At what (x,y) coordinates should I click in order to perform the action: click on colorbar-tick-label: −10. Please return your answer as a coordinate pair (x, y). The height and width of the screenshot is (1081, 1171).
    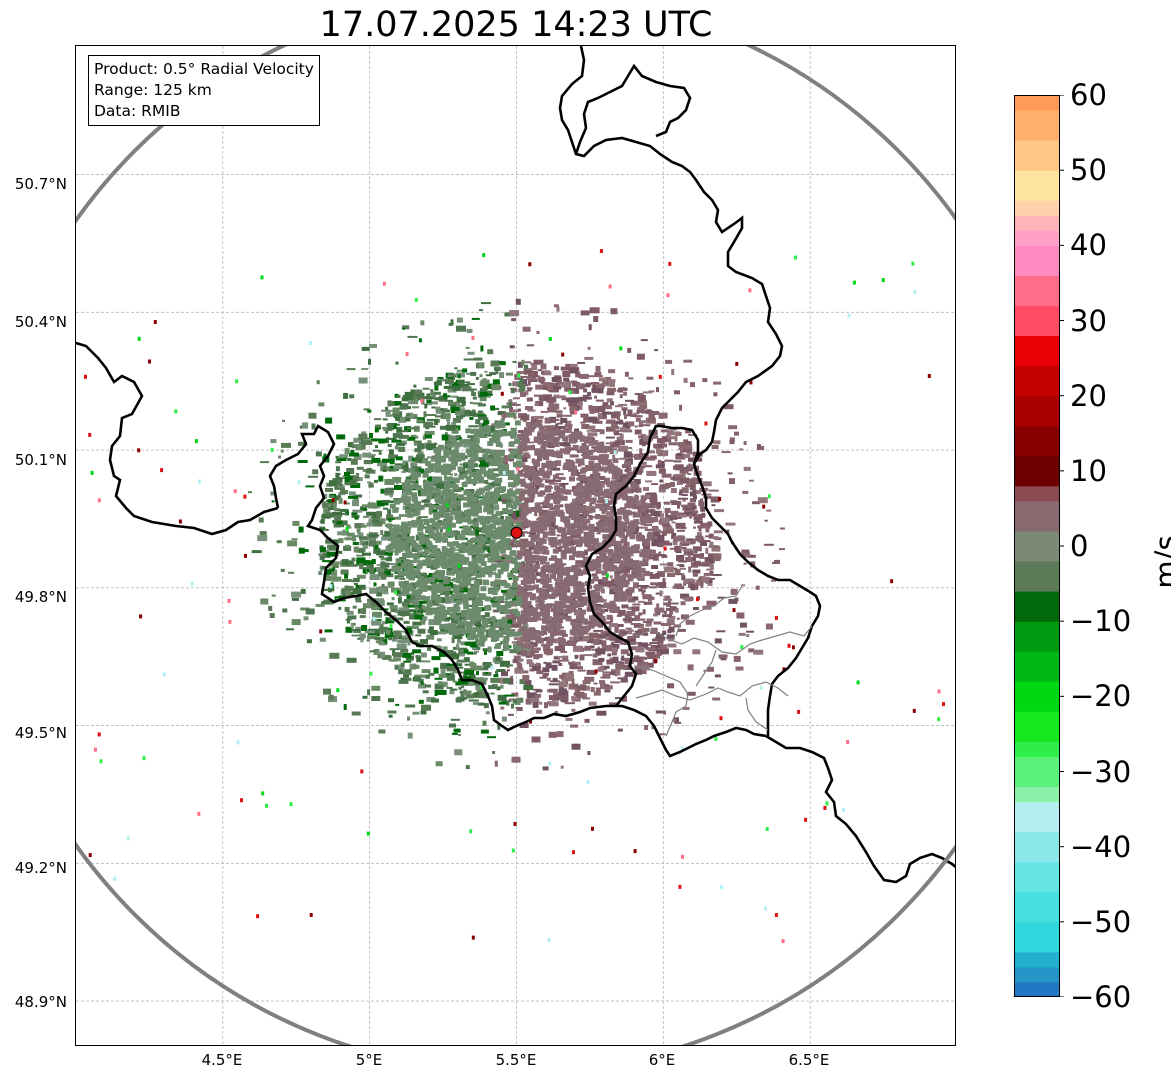
    Looking at the image, I should click on (1101, 621).